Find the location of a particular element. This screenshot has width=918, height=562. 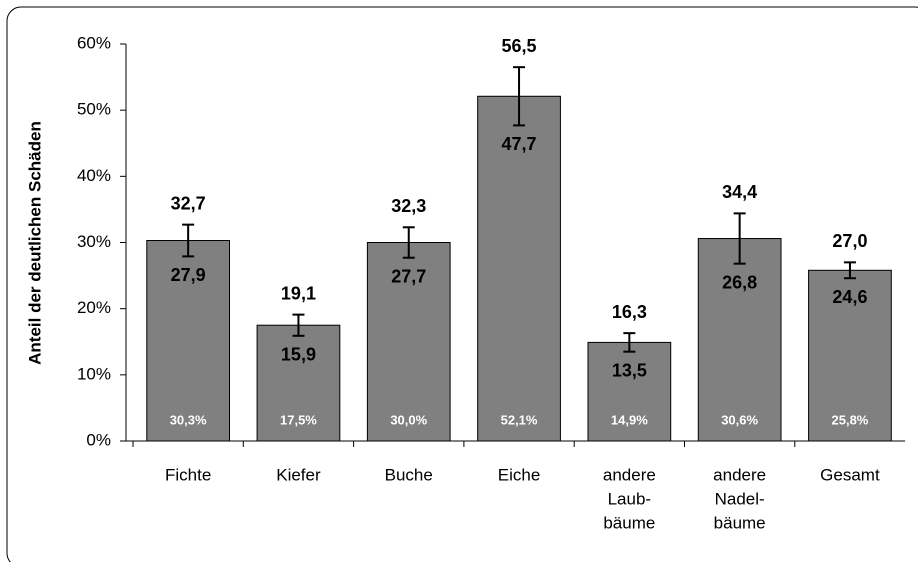

bar-value-label: 30,0% is located at coordinates (408, 419).